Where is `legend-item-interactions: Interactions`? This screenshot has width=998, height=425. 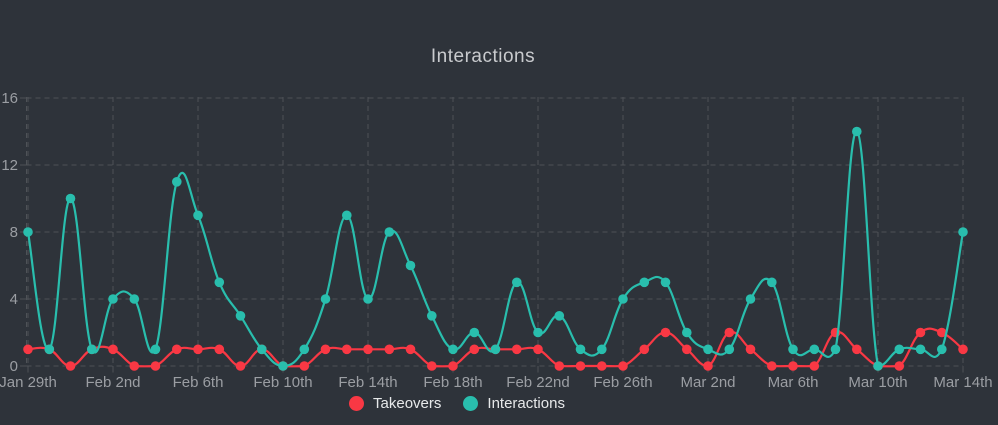 legend-item-interactions: Interactions is located at coordinates (514, 403).